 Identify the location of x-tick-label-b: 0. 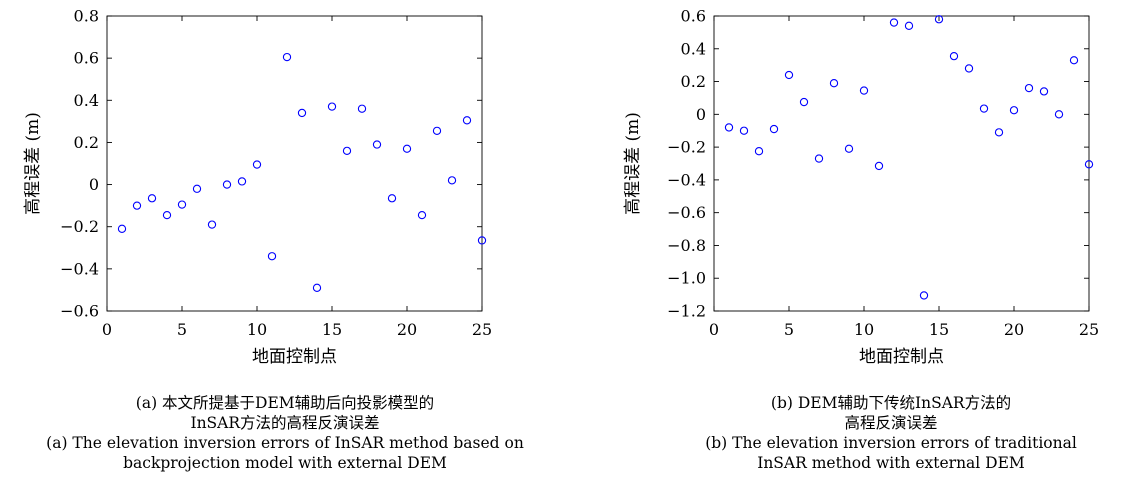
(714, 329).